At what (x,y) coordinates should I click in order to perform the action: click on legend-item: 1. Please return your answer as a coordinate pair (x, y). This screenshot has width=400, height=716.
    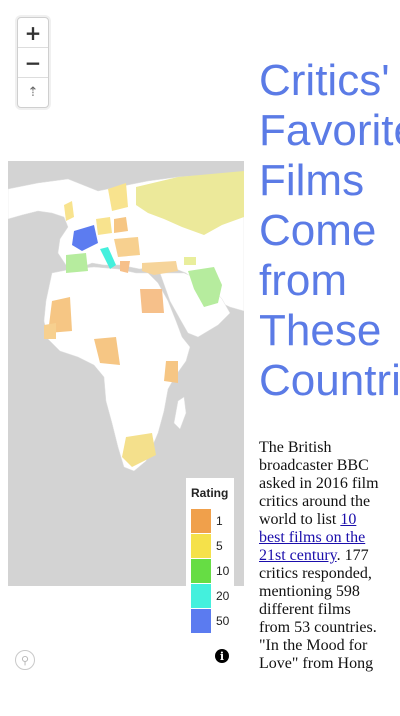
    Looking at the image, I should click on (207, 520).